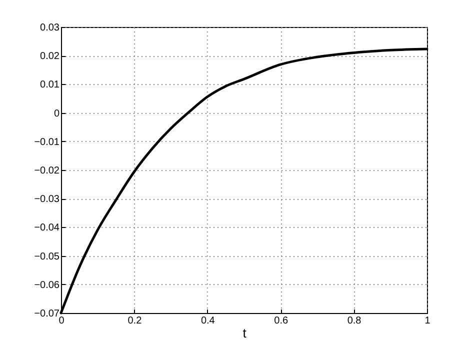 This screenshot has height=354, width=471. I want to click on y-tick-label: −0.03, so click(47, 200).